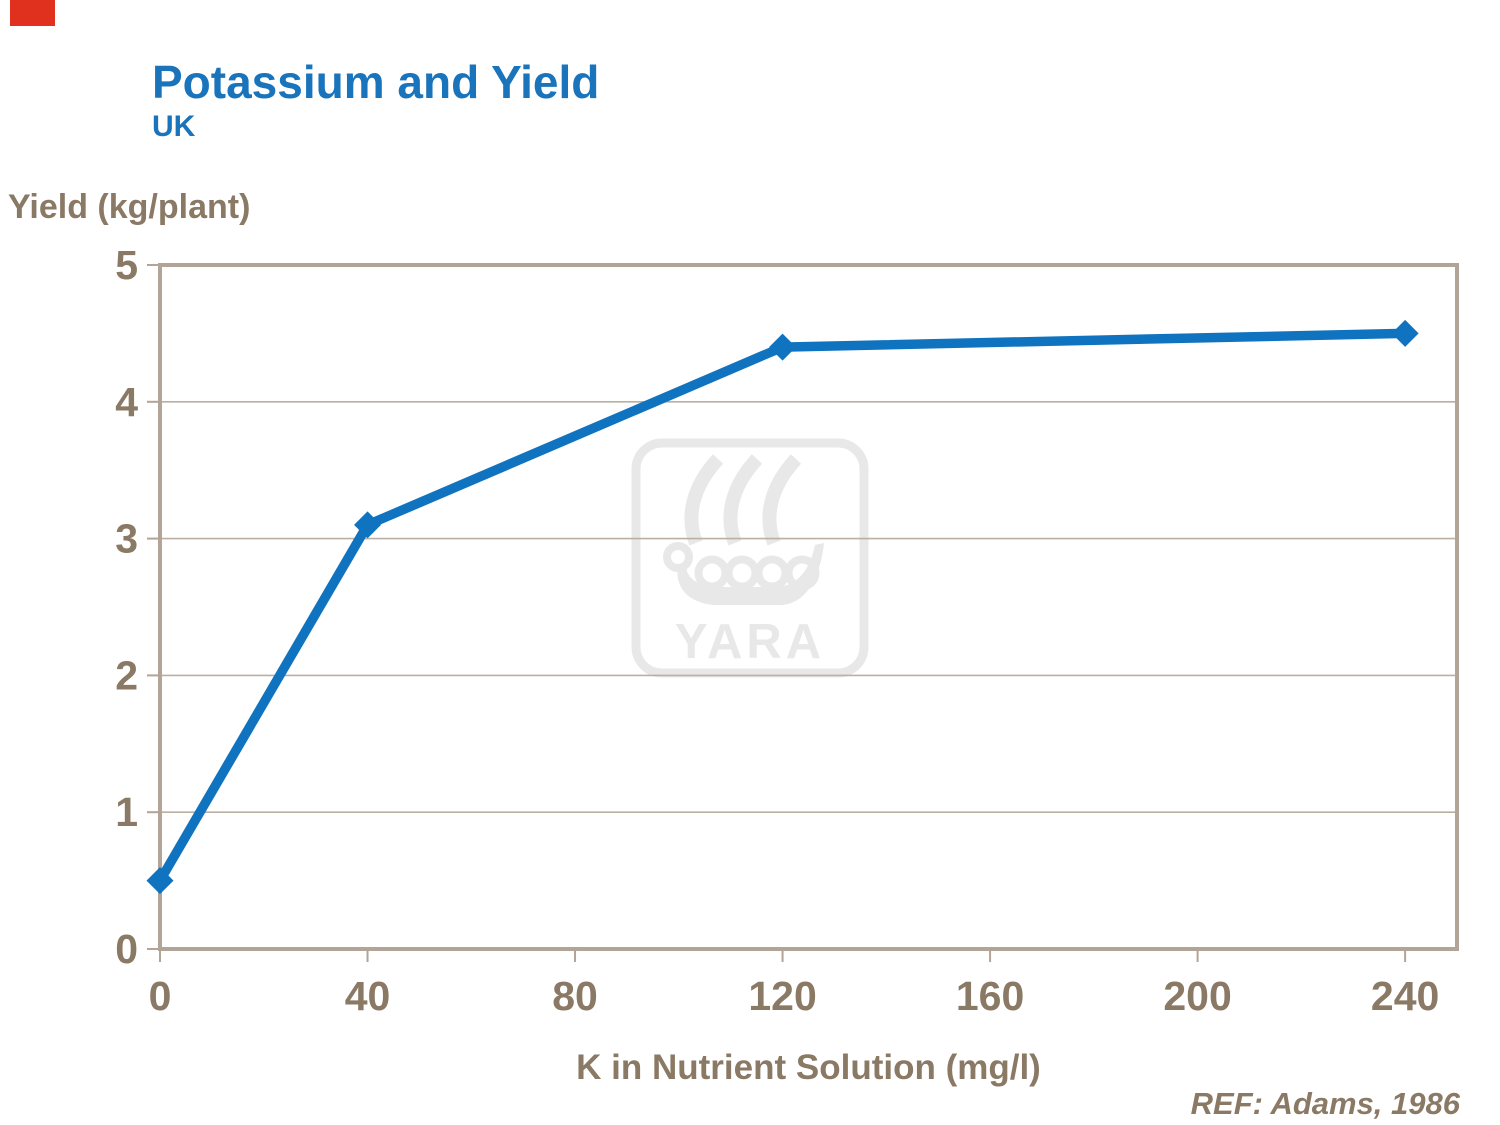 This screenshot has width=1500, height=1125. I want to click on shield-icon, so click(802, 573).